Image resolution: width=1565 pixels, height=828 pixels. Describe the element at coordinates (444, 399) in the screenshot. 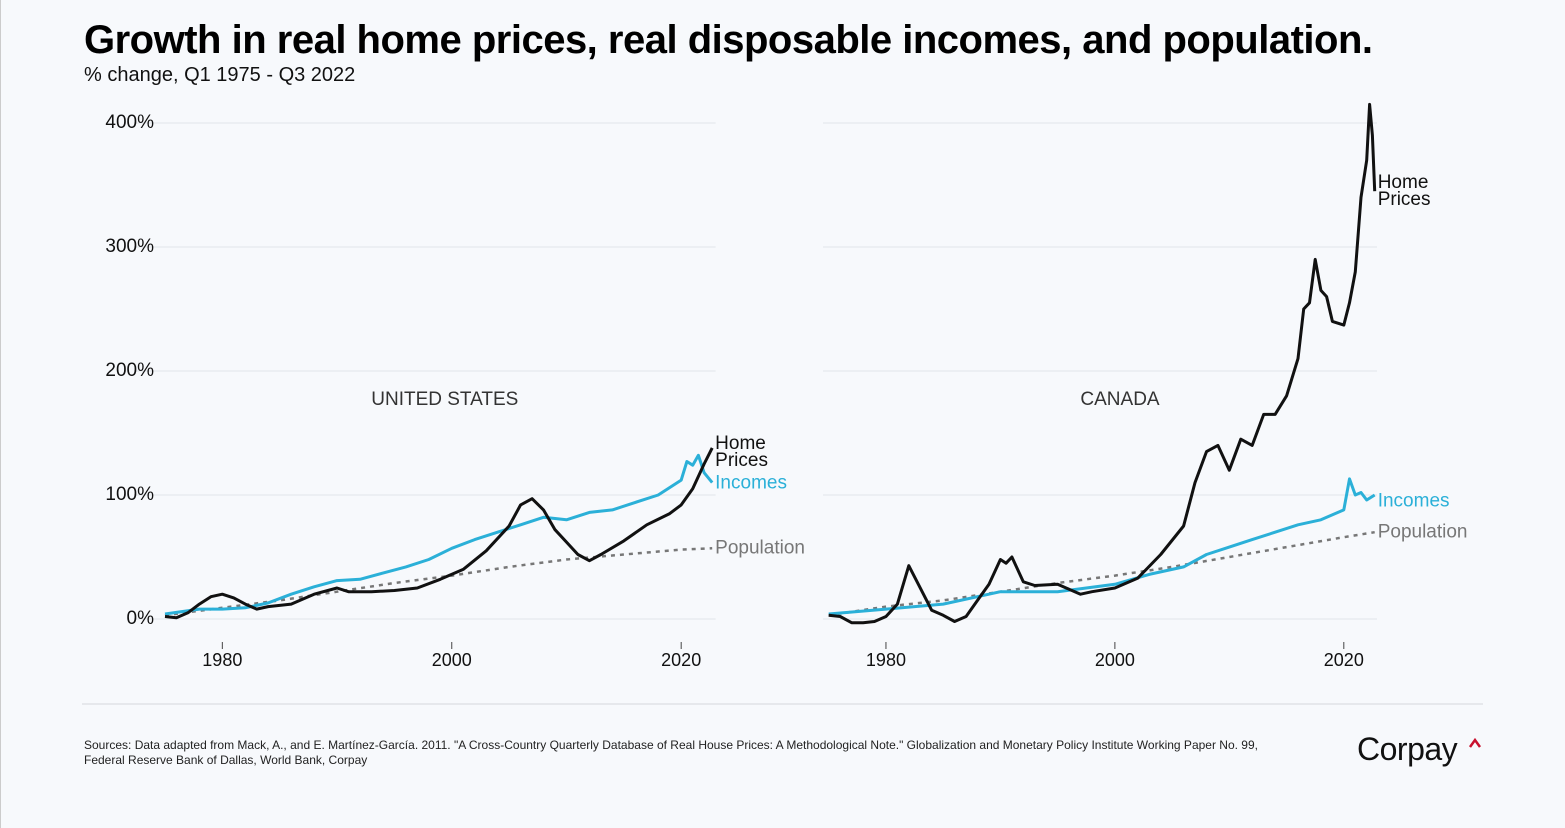

I see `panel-title: UNITED STATES` at that location.